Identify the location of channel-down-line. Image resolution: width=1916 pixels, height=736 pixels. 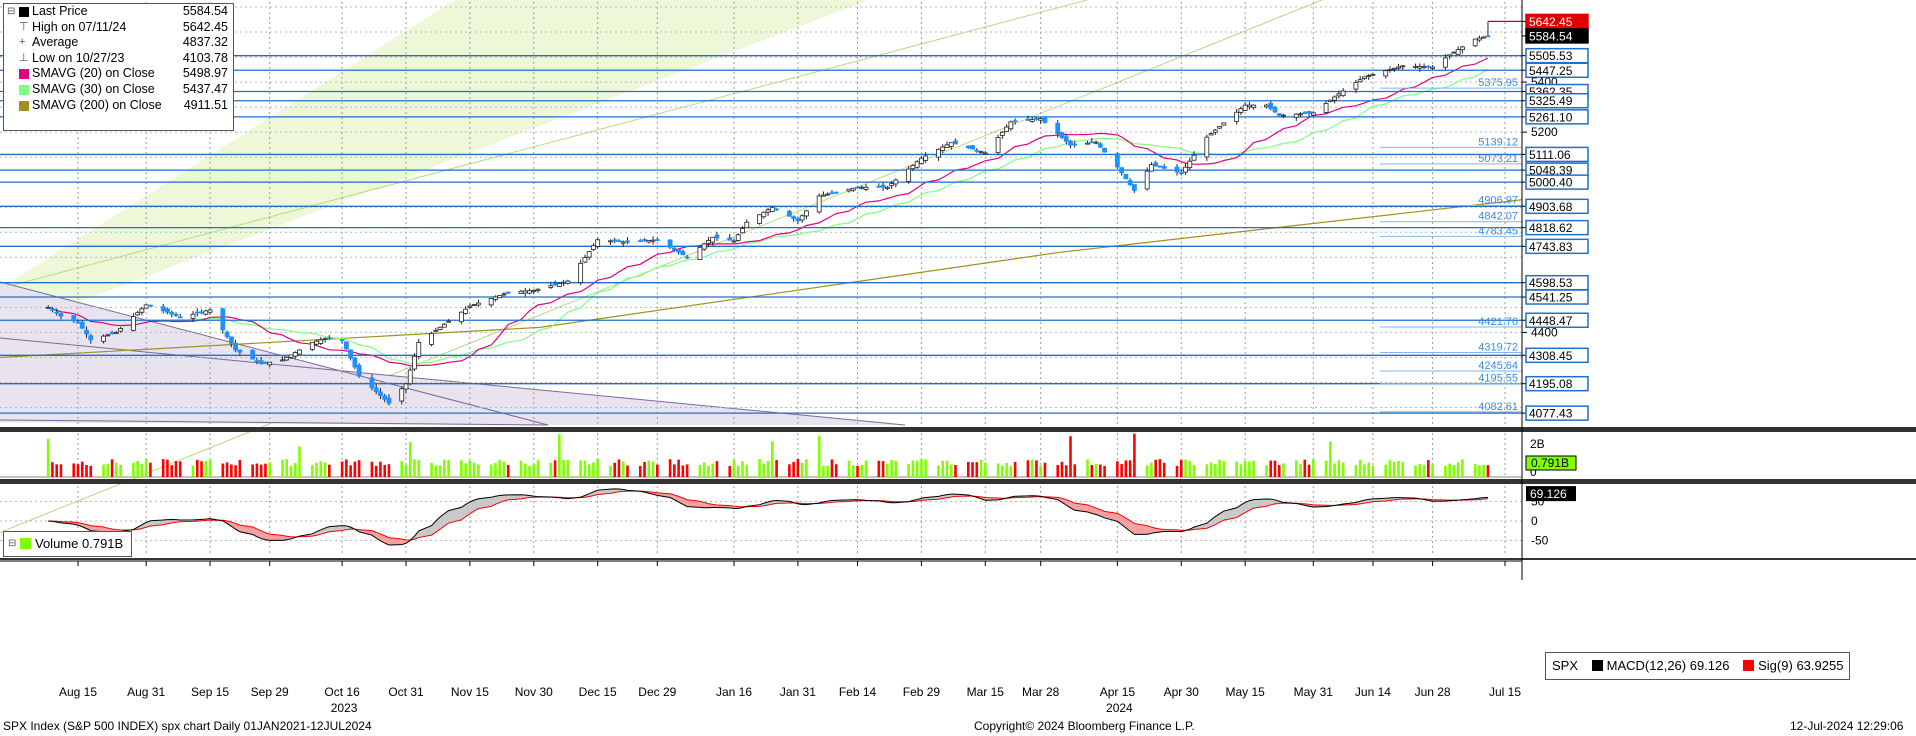
(274, 353).